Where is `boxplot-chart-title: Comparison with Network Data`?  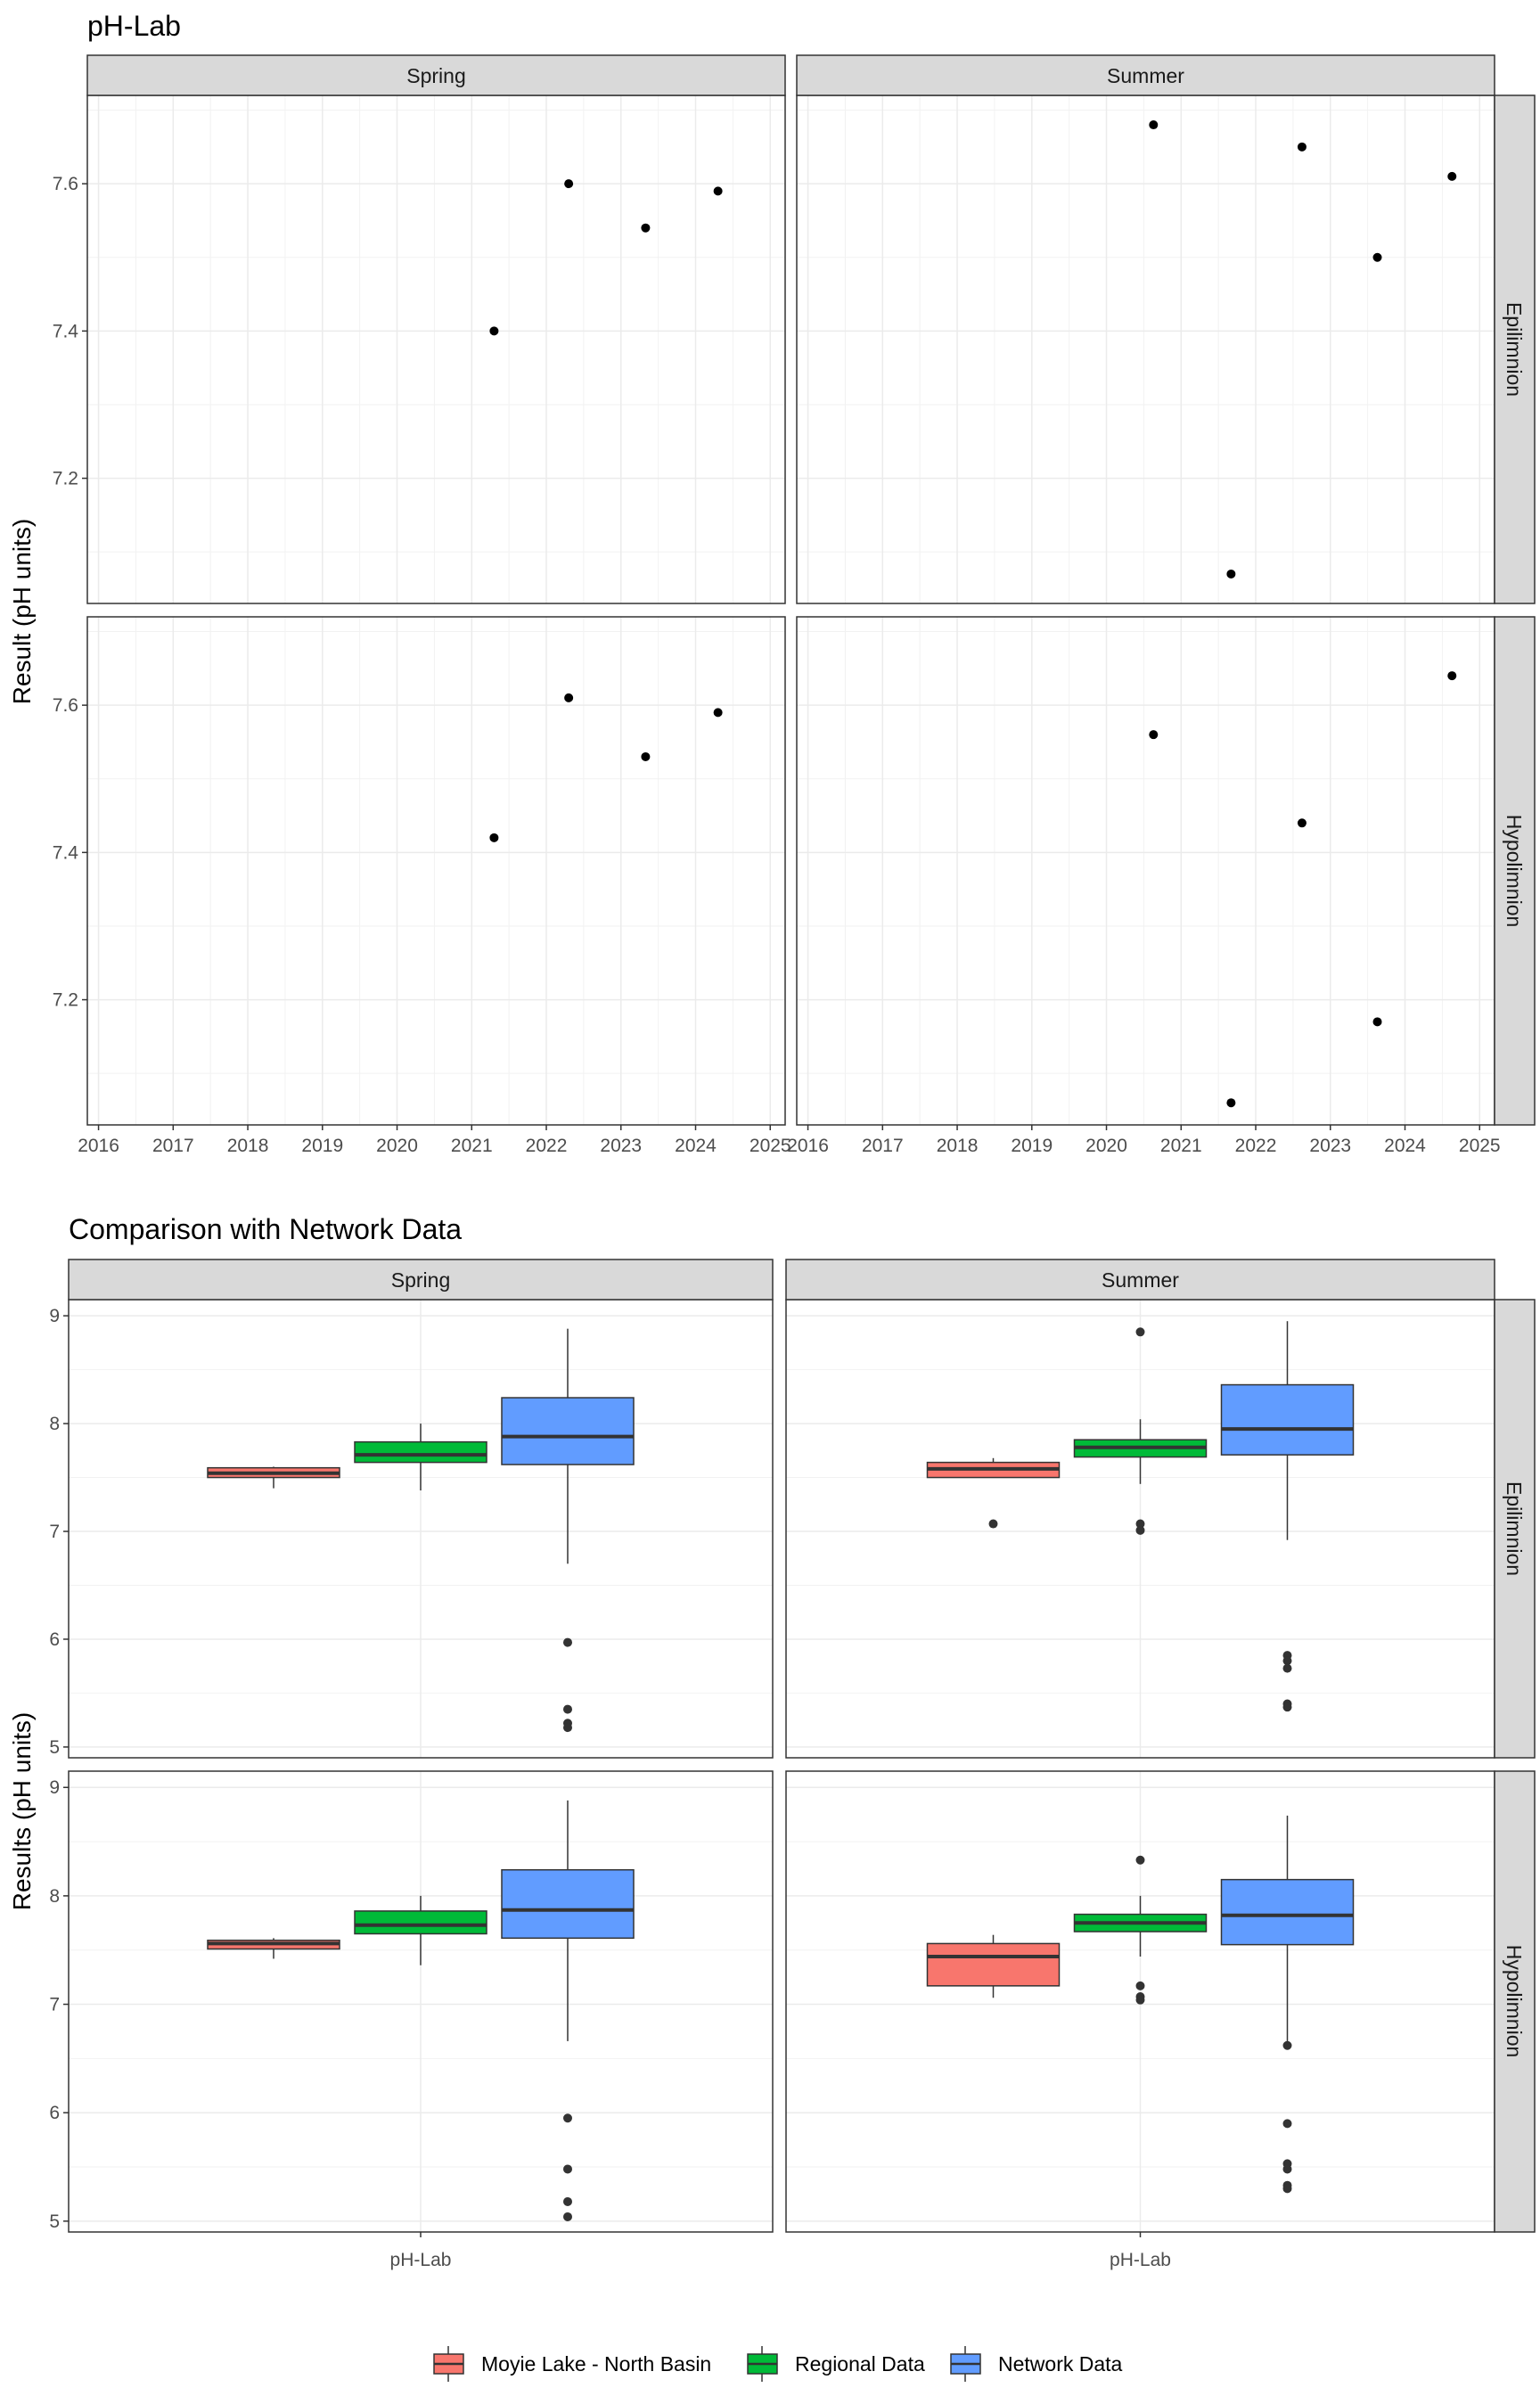
boxplot-chart-title: Comparison with Network Data is located at coordinates (265, 1229).